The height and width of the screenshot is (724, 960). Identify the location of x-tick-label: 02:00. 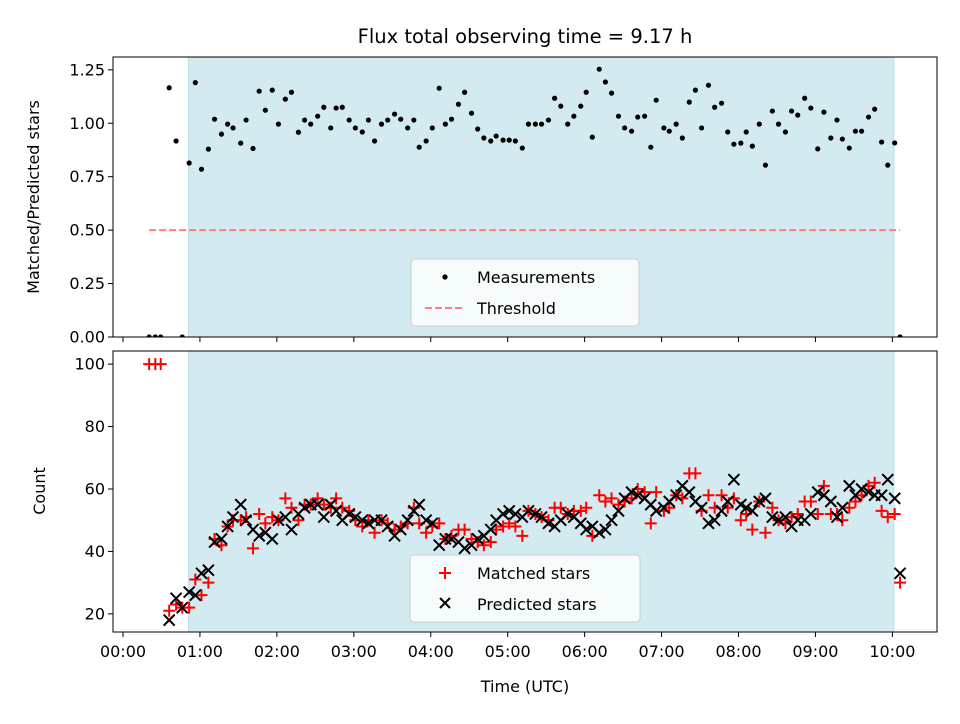
(277, 651).